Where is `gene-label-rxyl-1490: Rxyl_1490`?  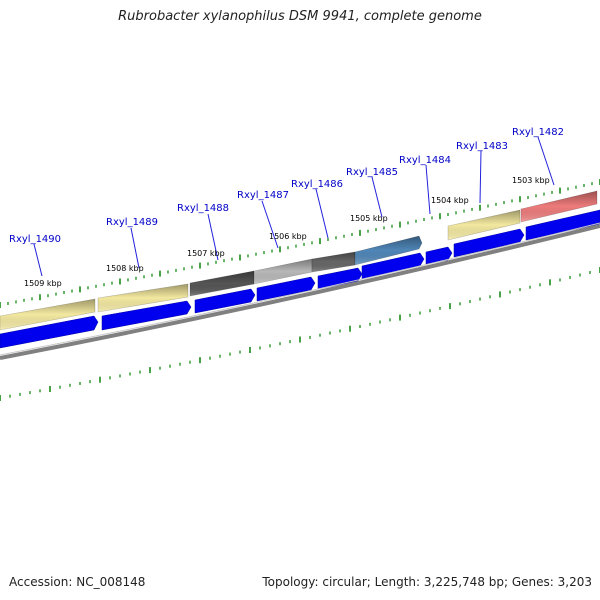 gene-label-rxyl-1490: Rxyl_1490 is located at coordinates (35, 239).